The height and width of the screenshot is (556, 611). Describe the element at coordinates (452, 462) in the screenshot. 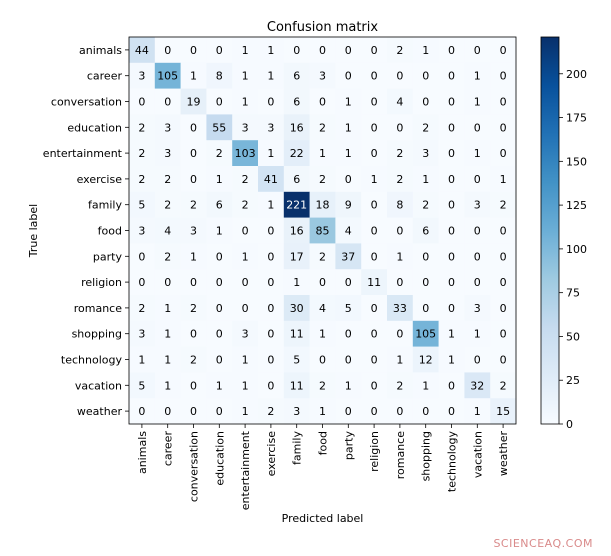

I see `x-tick-label: technology` at that location.